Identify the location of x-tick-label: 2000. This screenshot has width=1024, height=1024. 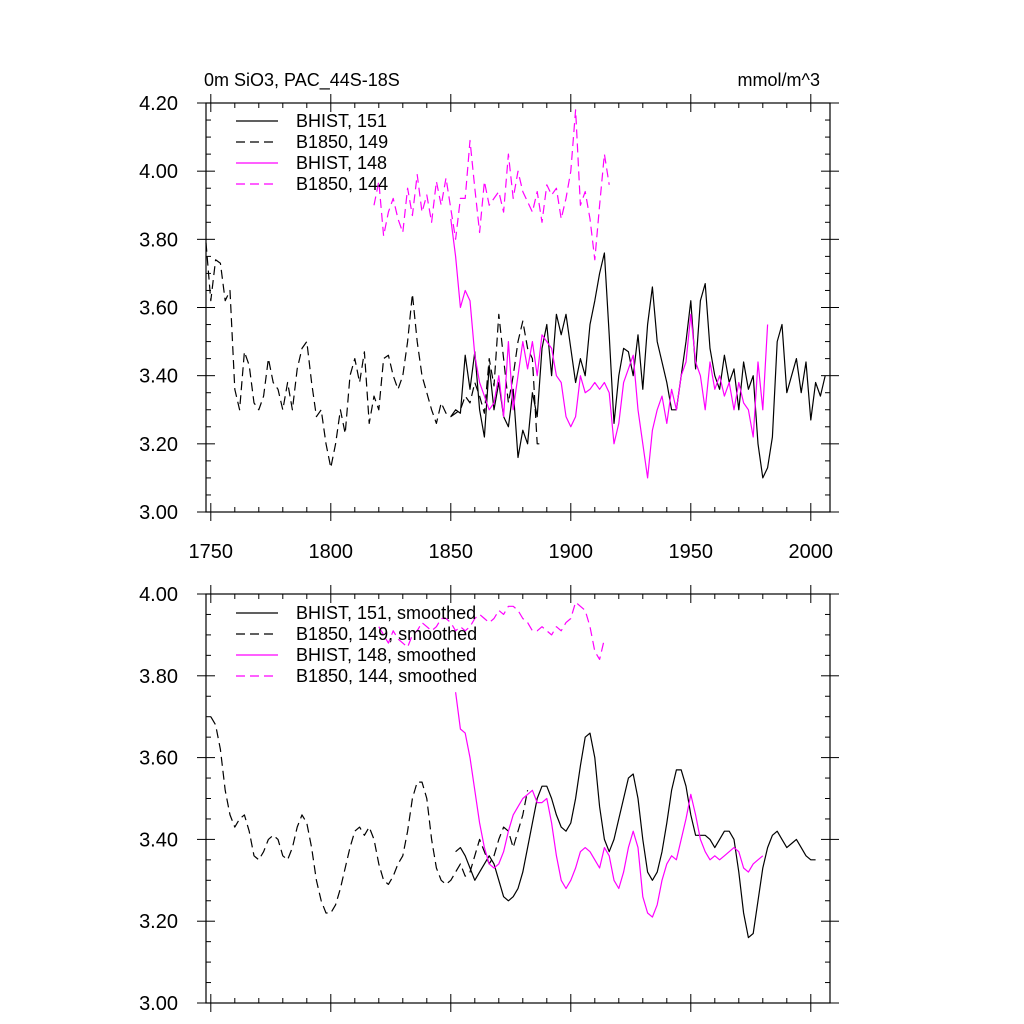
(811, 552).